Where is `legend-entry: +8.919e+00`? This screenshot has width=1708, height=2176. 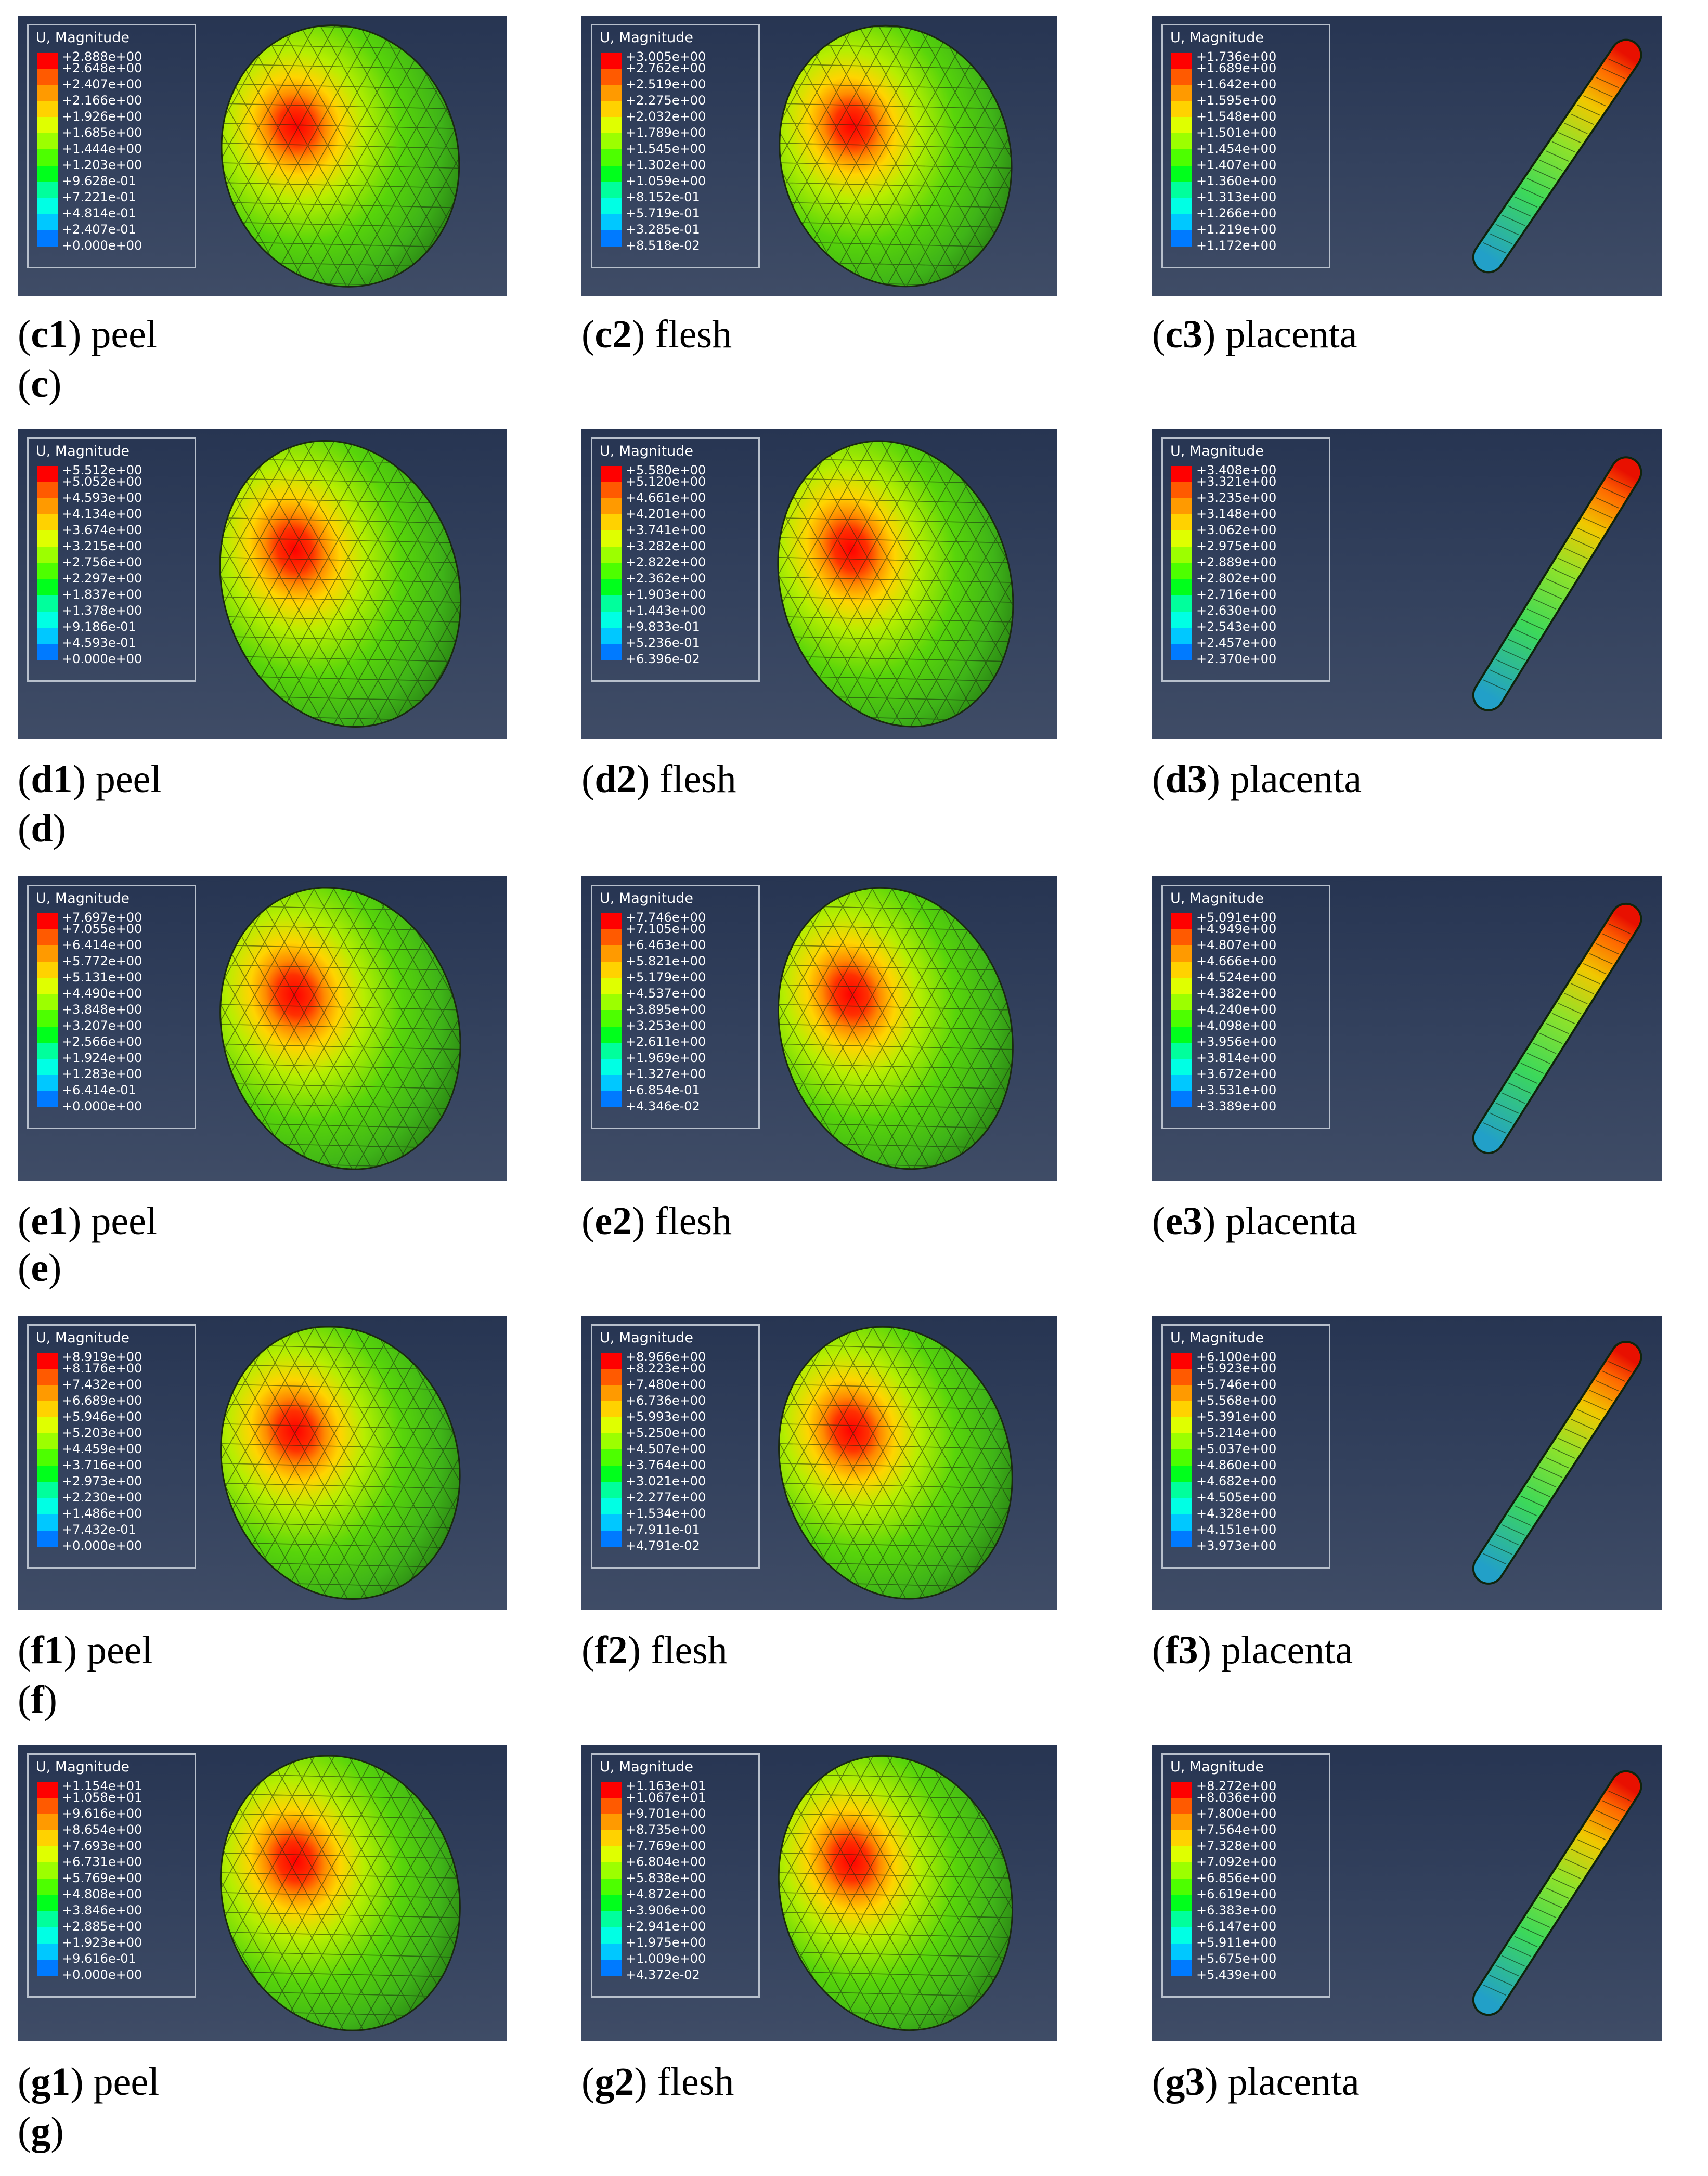
legend-entry: +8.919e+00 is located at coordinates (113, 1360).